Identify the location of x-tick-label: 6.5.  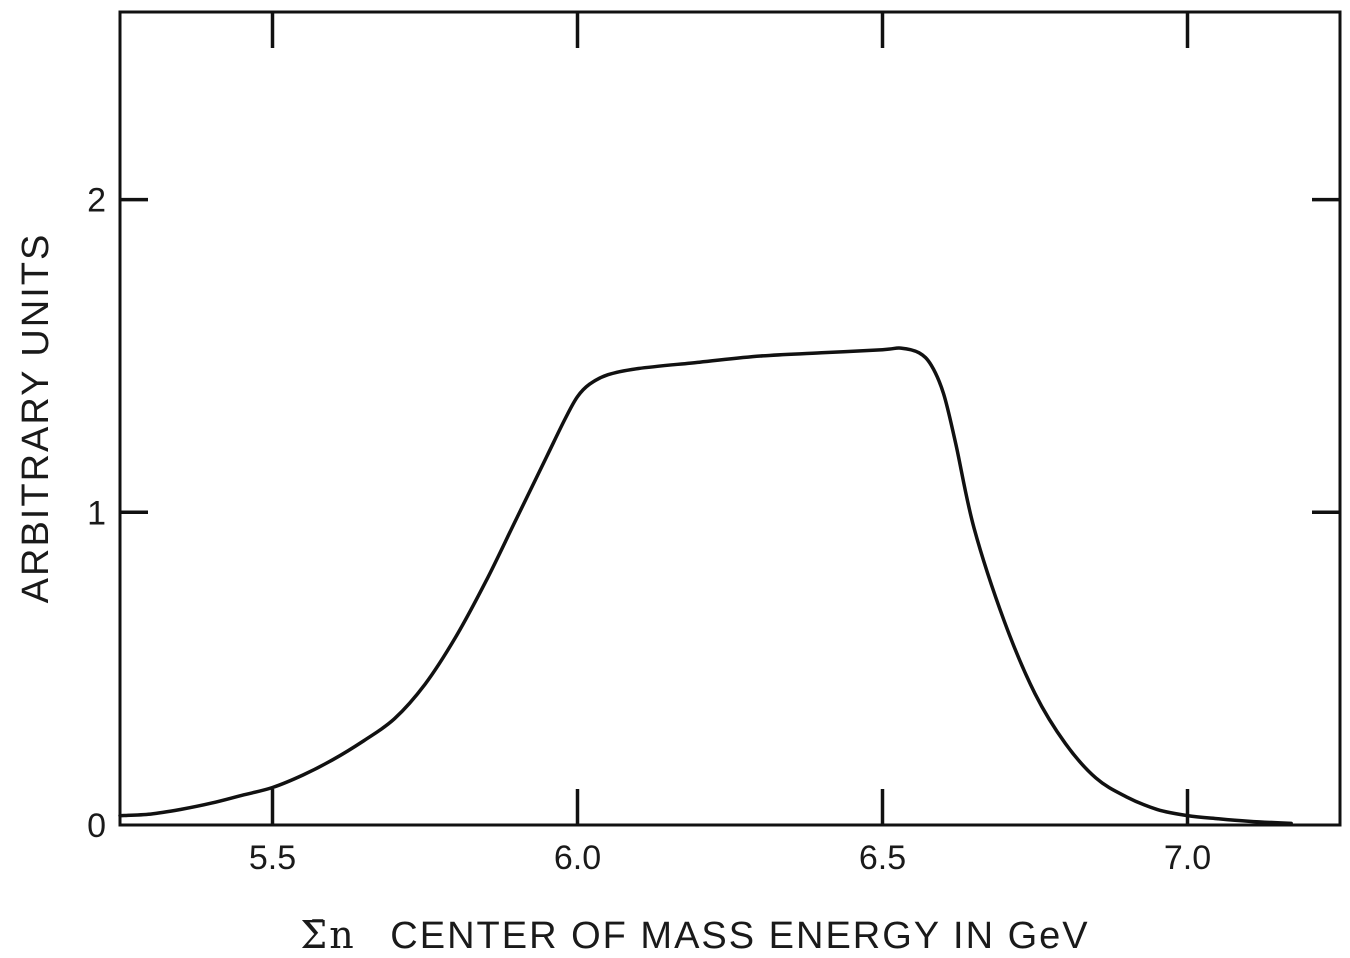
(882, 858).